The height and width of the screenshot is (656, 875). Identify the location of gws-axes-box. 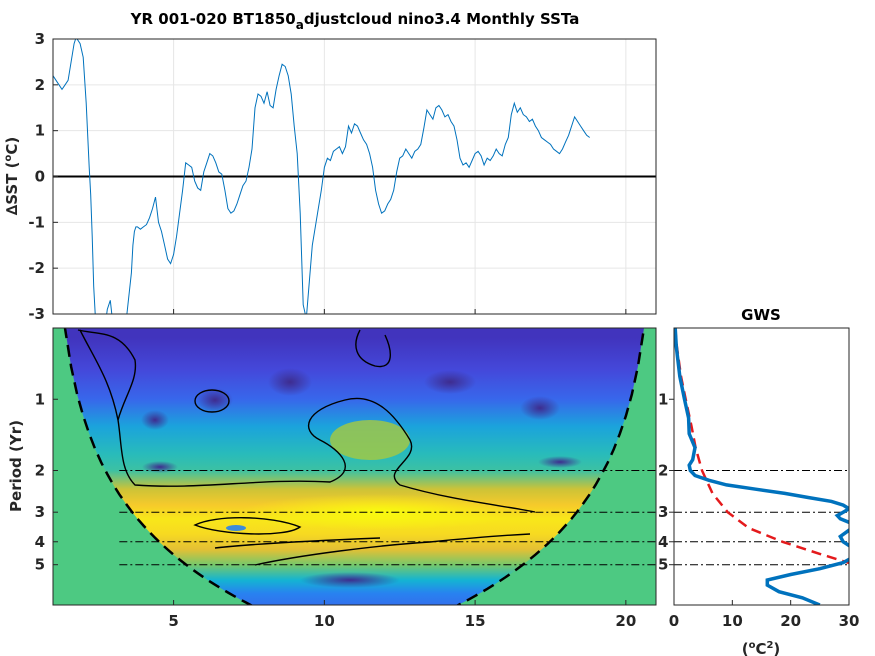
(761, 466).